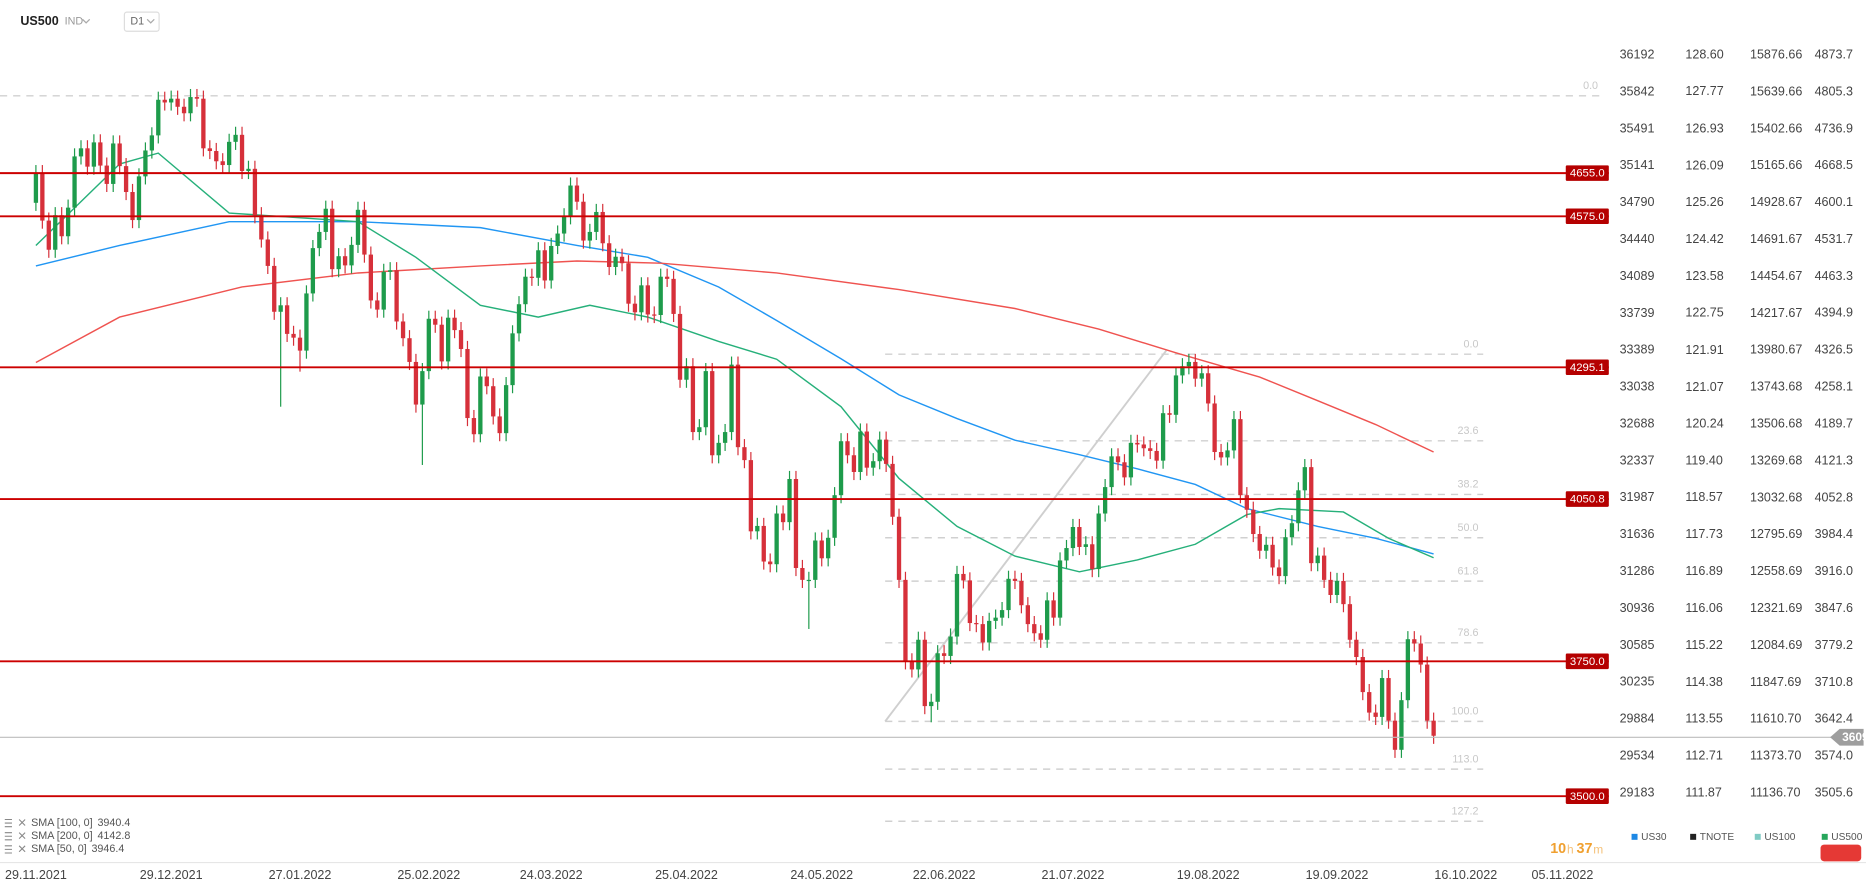  I want to click on action-button, so click(1841, 853).